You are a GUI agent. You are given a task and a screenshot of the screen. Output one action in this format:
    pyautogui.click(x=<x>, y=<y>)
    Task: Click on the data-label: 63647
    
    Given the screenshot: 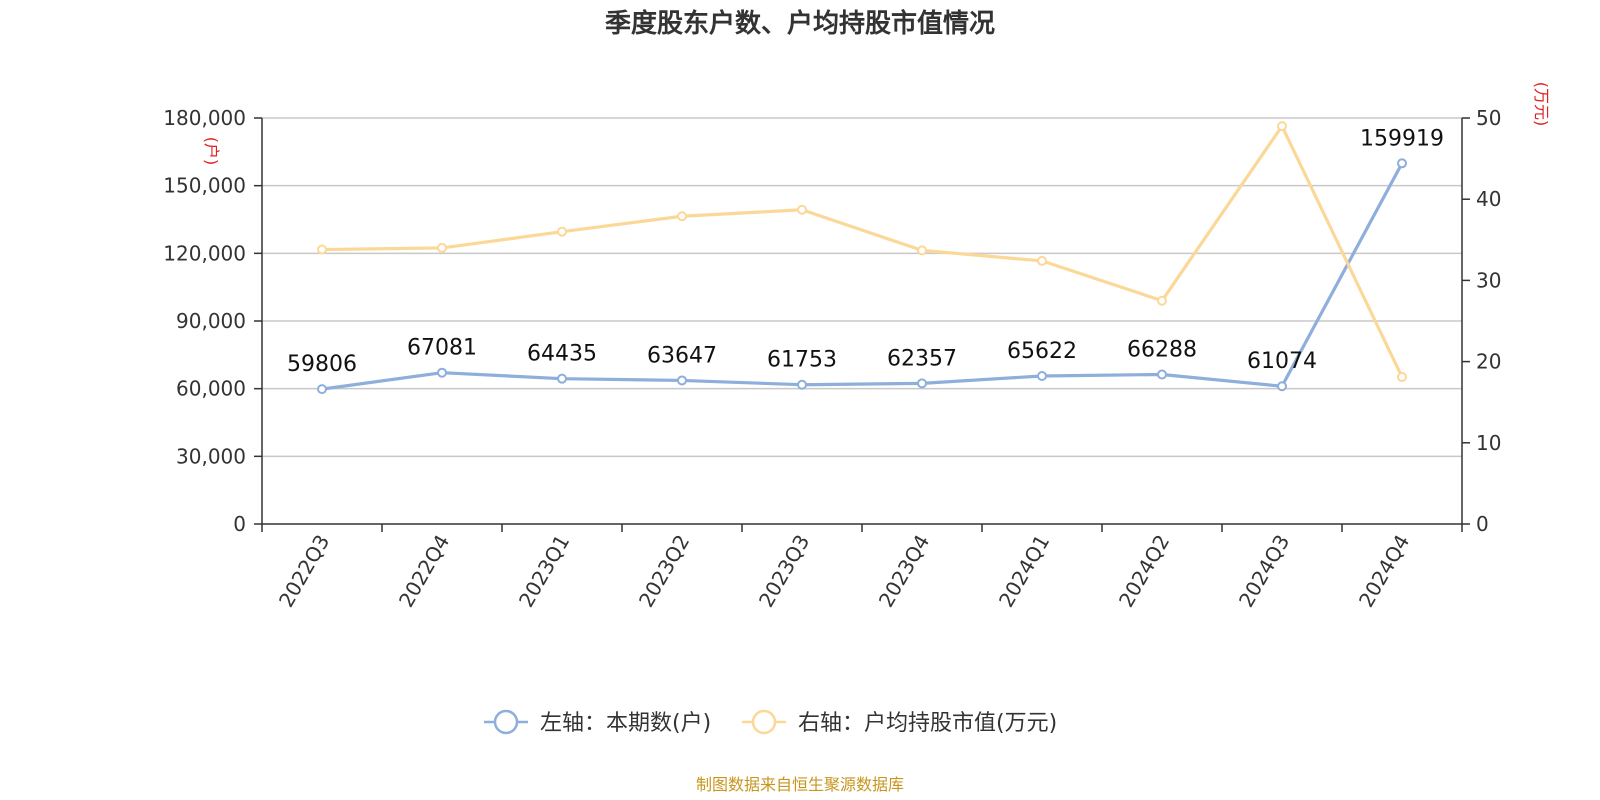 What is the action you would take?
    pyautogui.click(x=682, y=355)
    